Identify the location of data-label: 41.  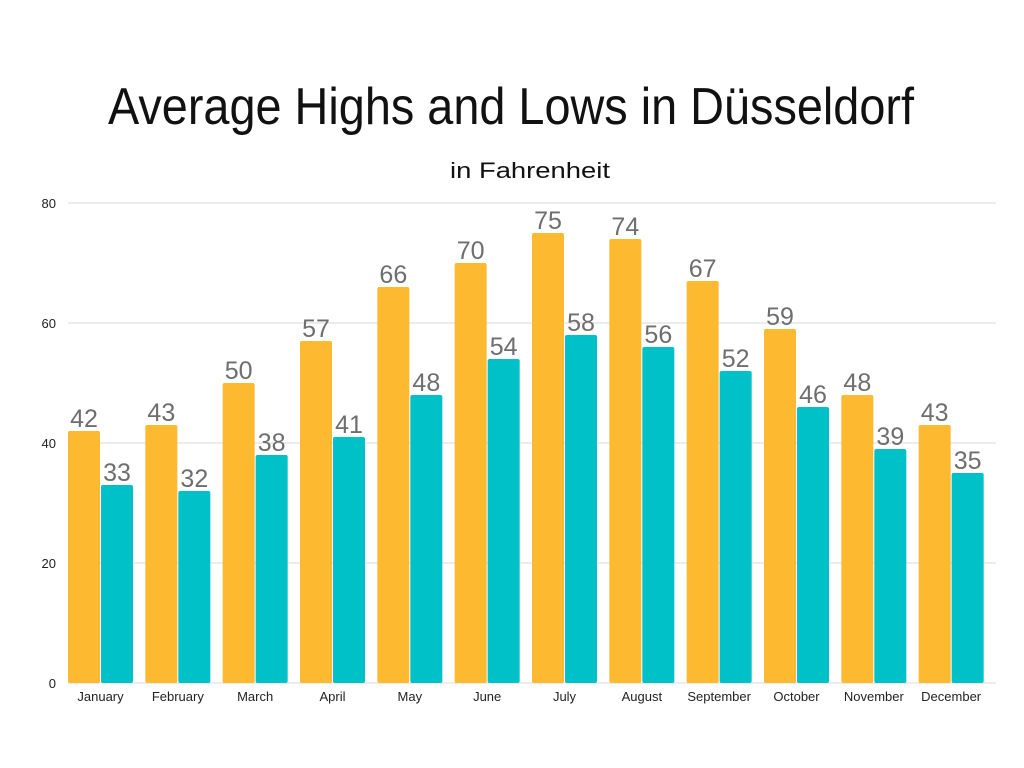
(349, 425).